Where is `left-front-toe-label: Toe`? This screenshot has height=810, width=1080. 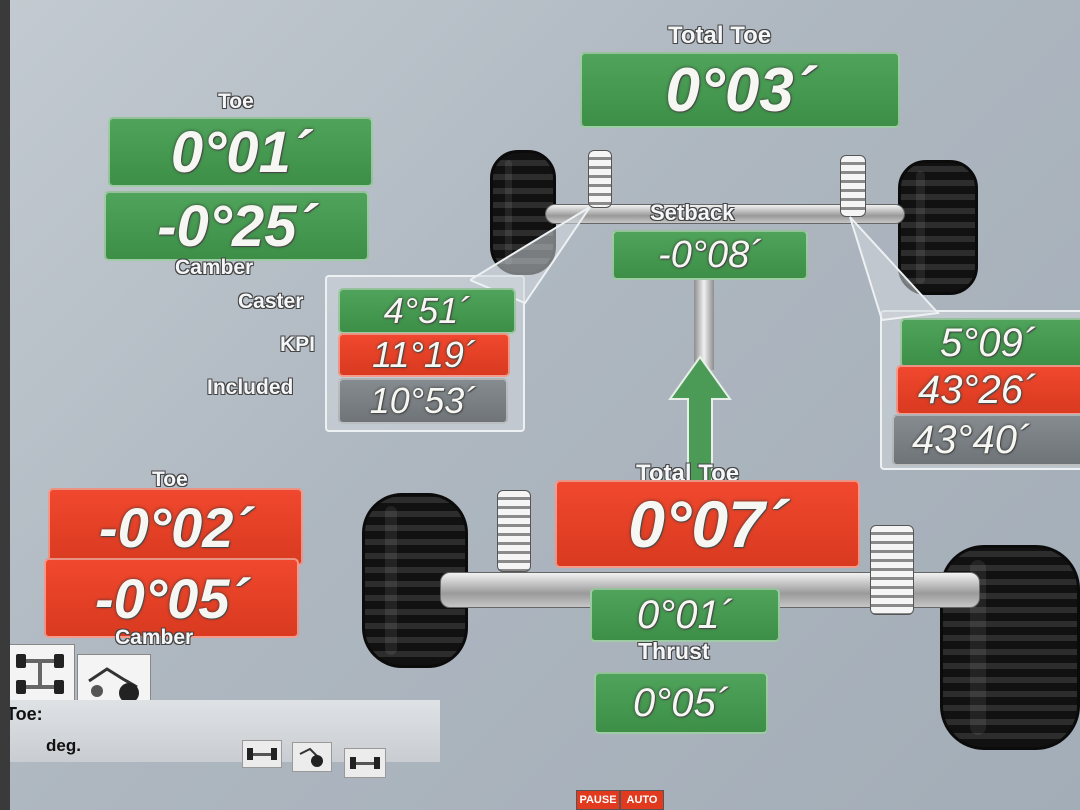
left-front-toe-label: Toe is located at coordinates (236, 101).